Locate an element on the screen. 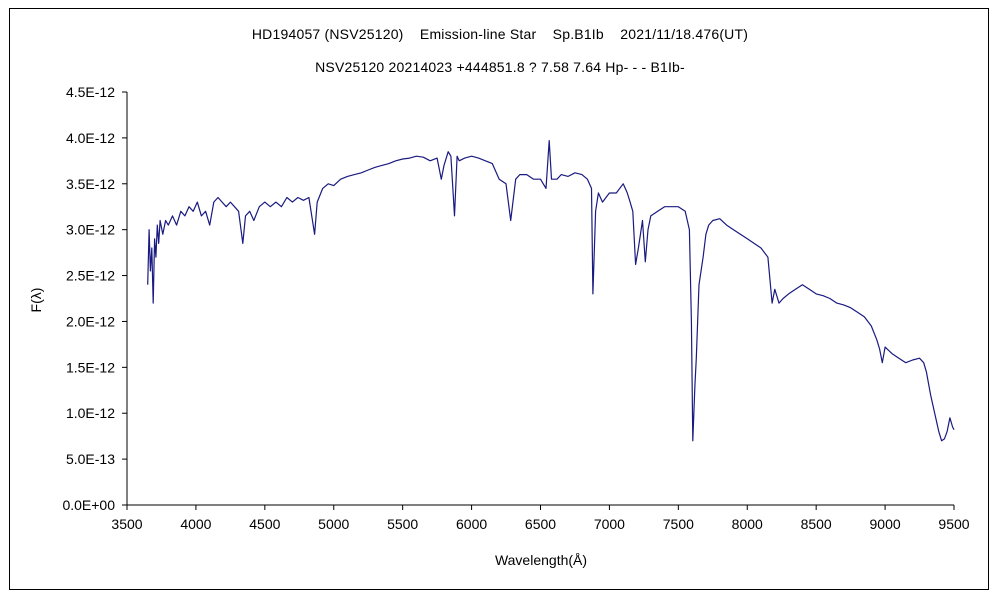  x-tick-label: 6500 is located at coordinates (540, 524).